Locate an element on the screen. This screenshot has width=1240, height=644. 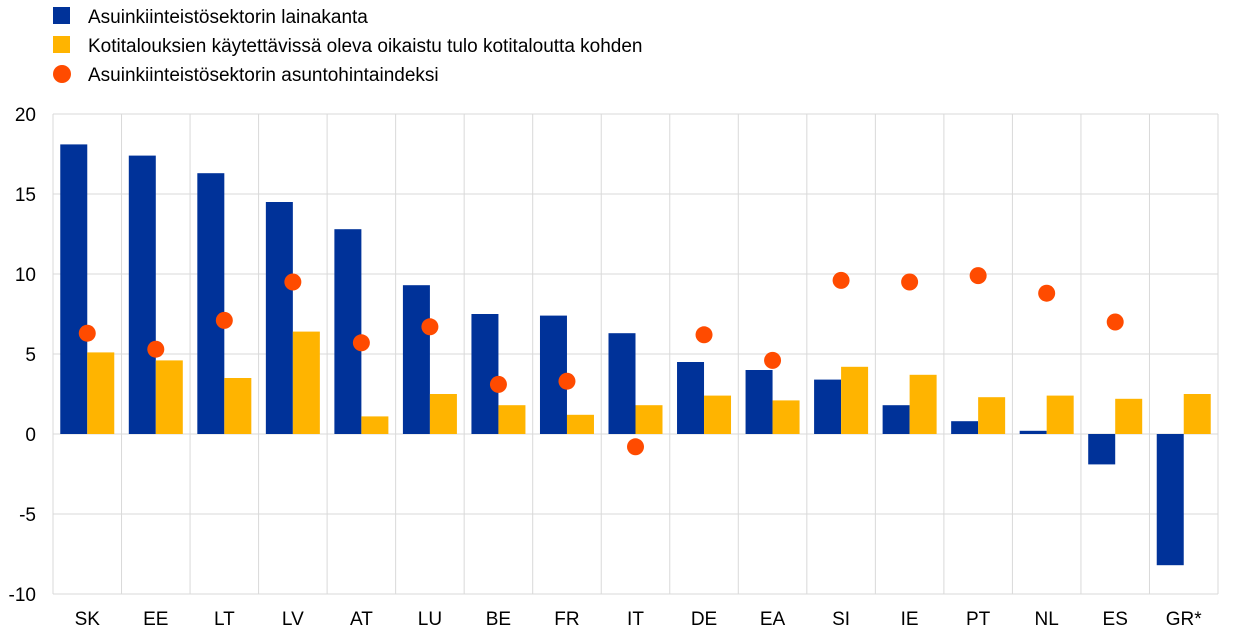
bar-loans-ES is located at coordinates (1102, 449).